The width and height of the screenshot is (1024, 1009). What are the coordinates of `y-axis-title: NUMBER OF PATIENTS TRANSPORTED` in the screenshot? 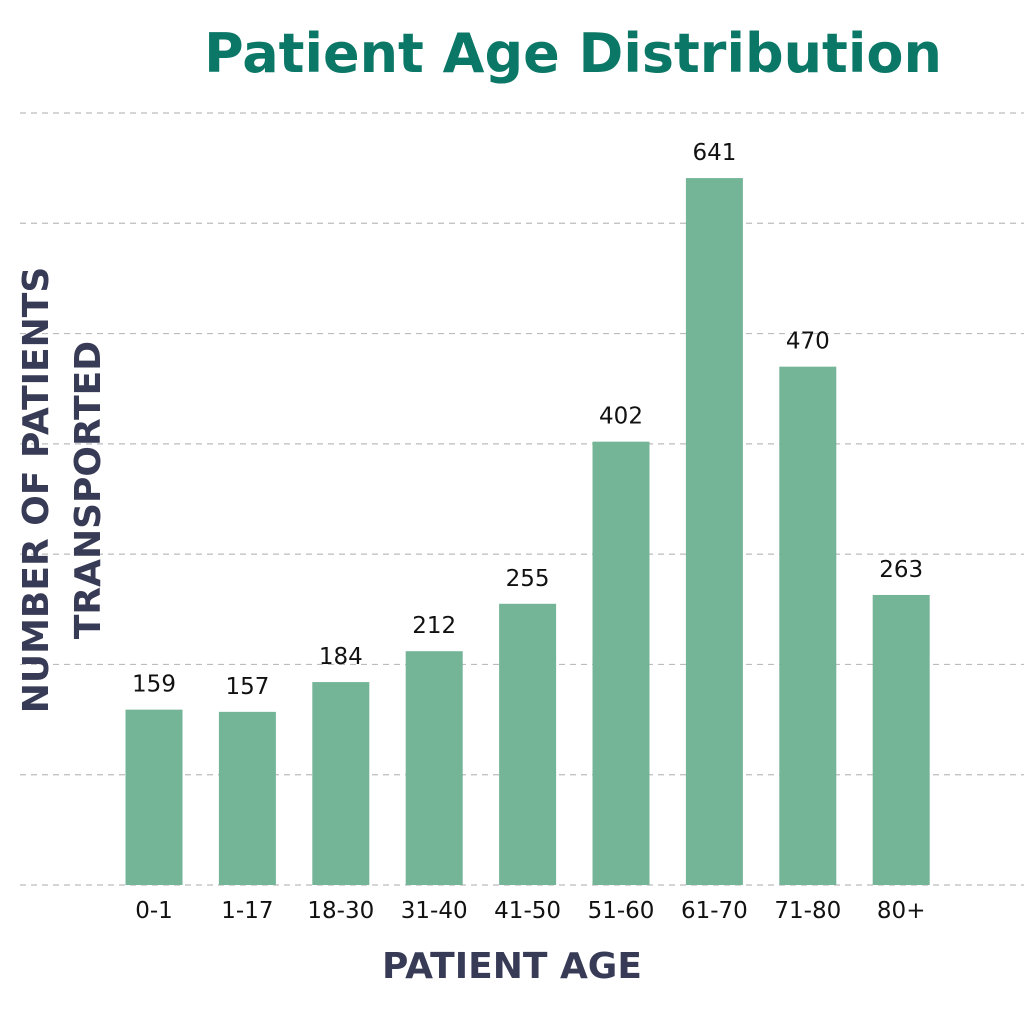 It's located at (62, 490).